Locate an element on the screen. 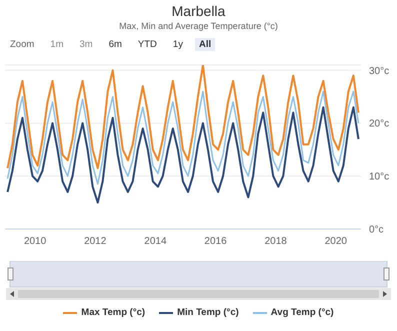 This screenshot has height=331, width=397. y-tick-label: 0°c is located at coordinates (376, 230).